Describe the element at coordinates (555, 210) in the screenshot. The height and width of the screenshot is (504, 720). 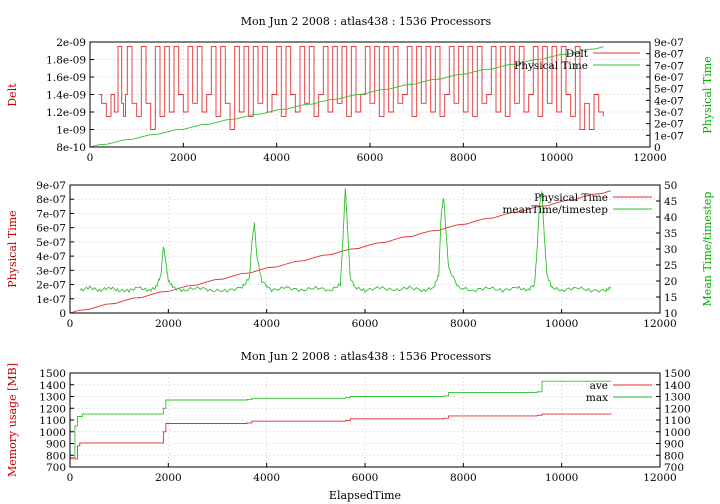
I see `legend-label-mean-time: meanTime/timestep` at that location.